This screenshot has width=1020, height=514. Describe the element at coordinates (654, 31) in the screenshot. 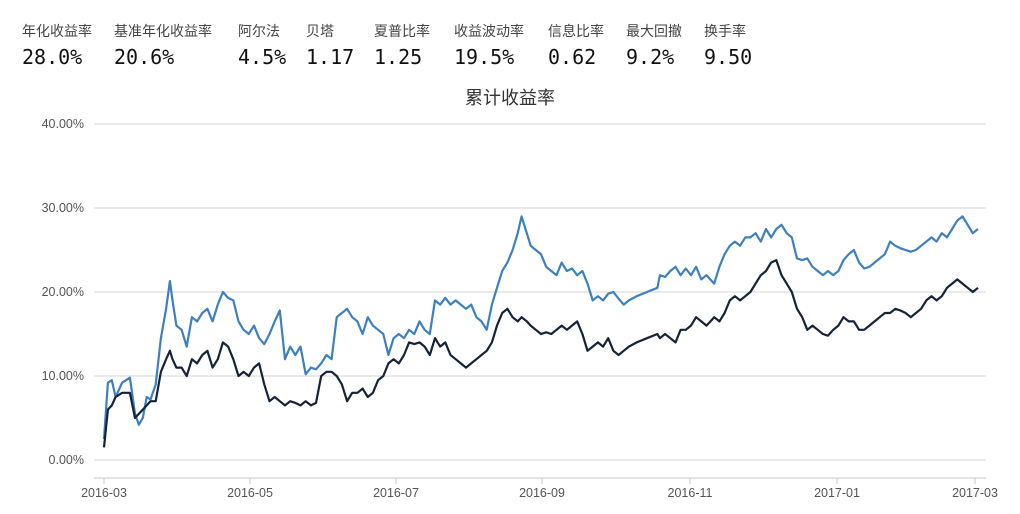

I see `metric-label: 最大回撤` at that location.